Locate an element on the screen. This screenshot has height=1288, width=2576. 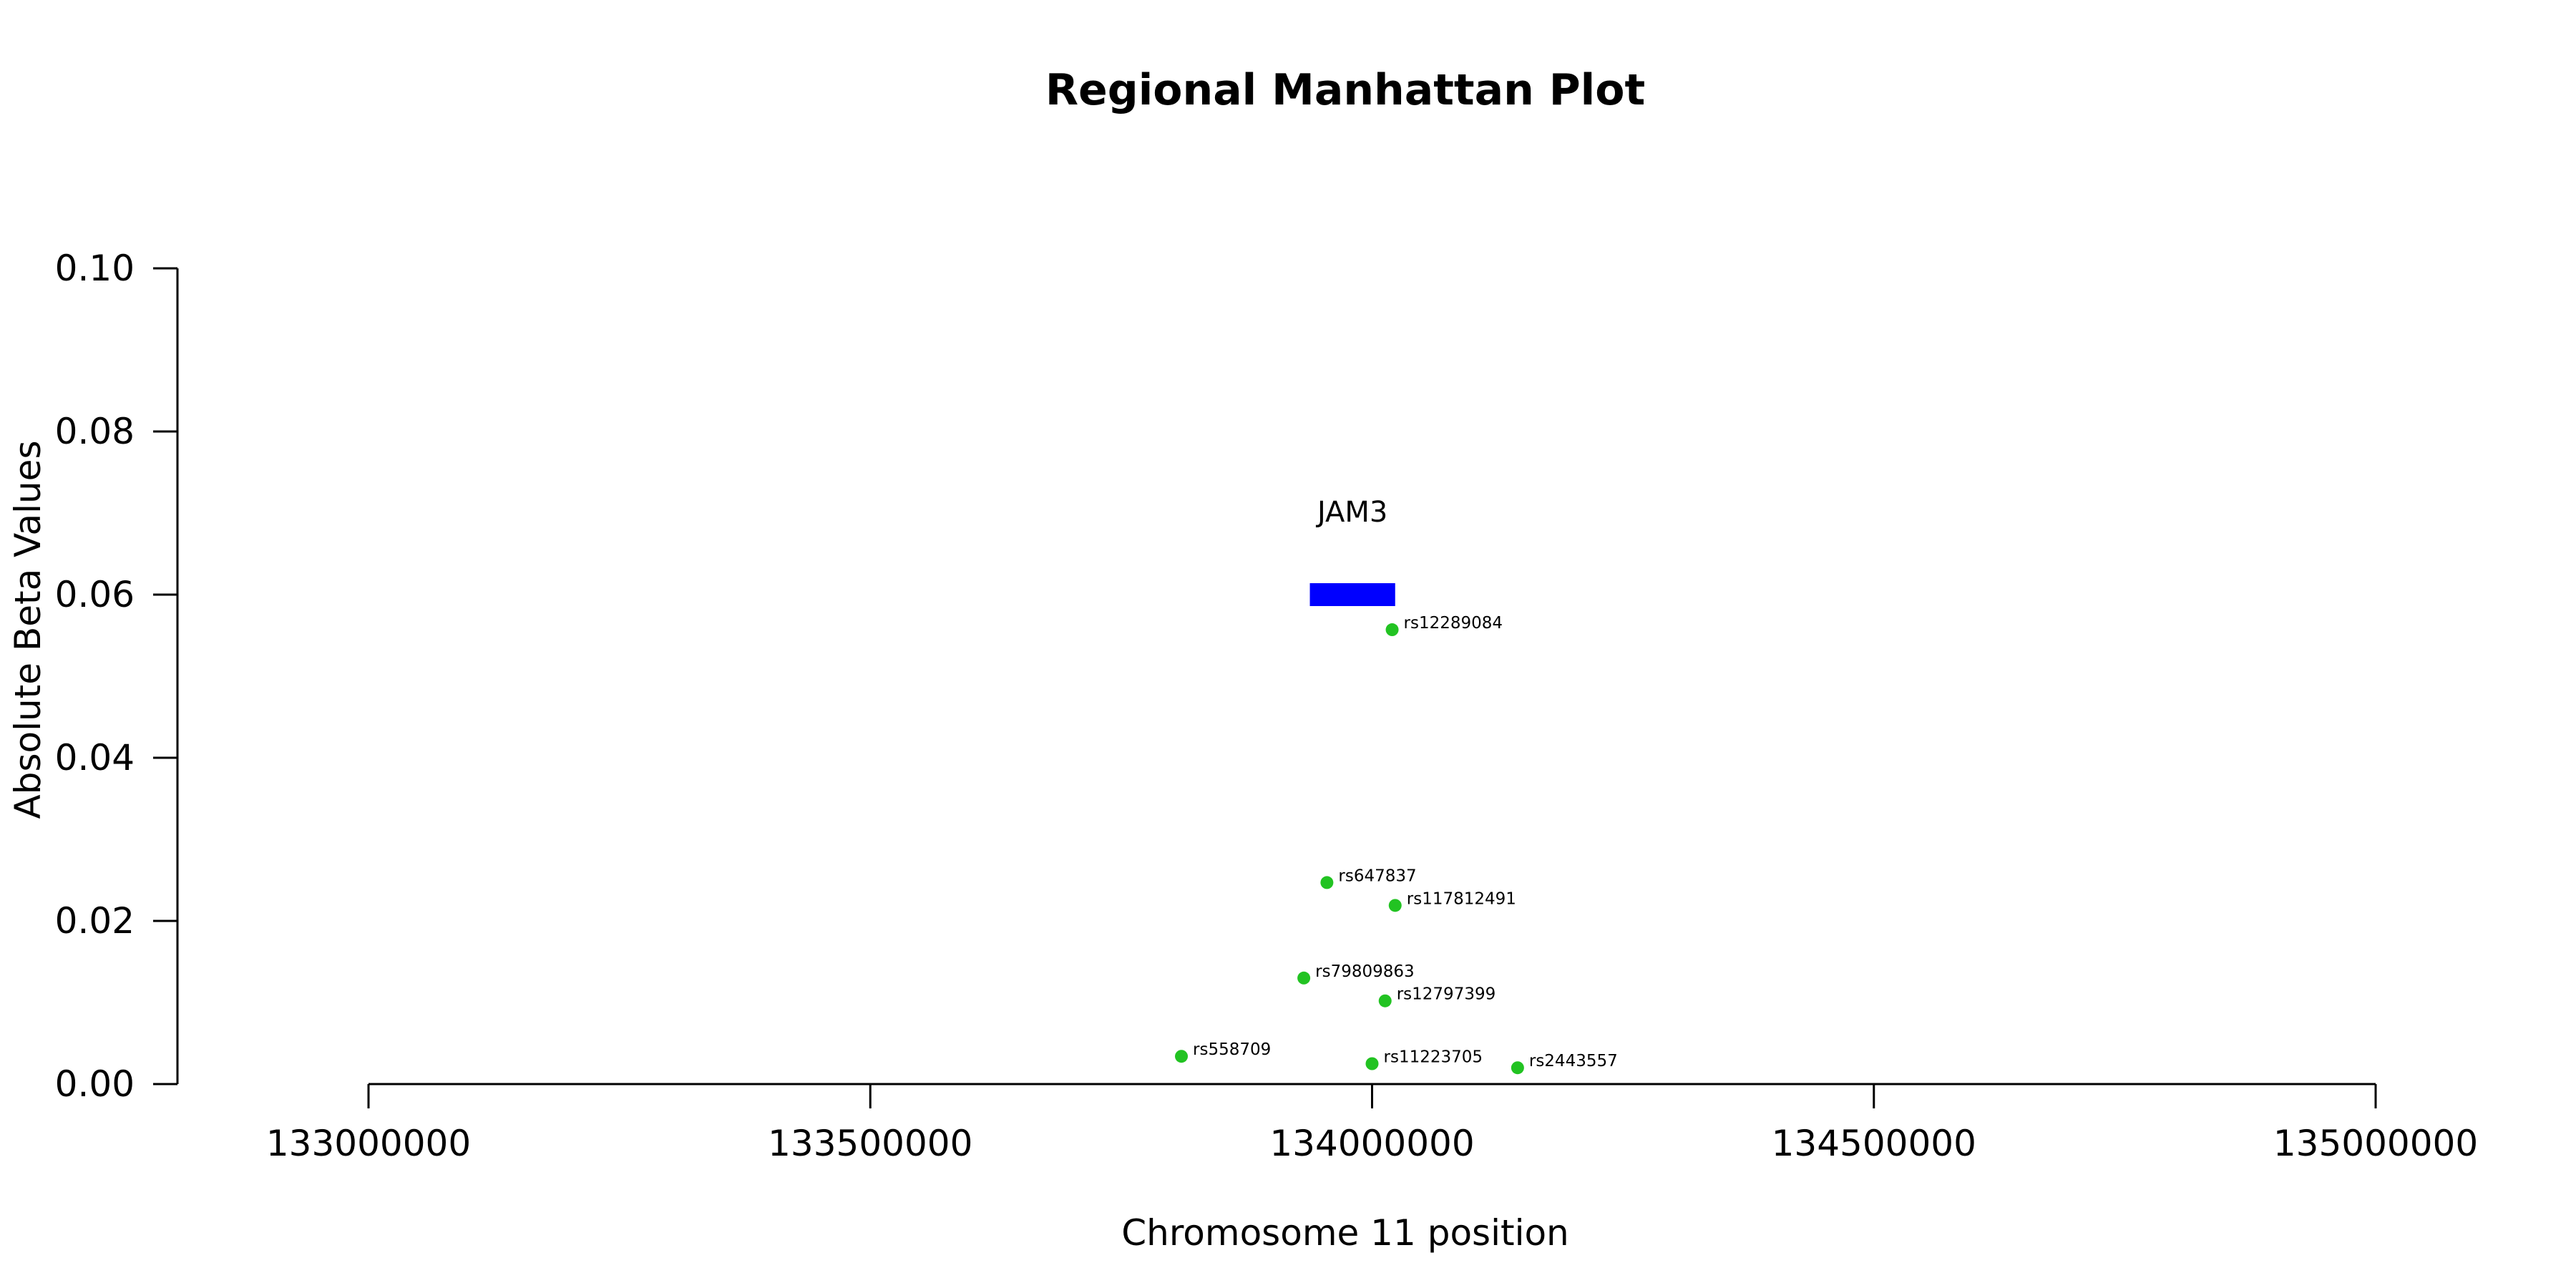
x-tick-label: 133500000 is located at coordinates (870, 1143).